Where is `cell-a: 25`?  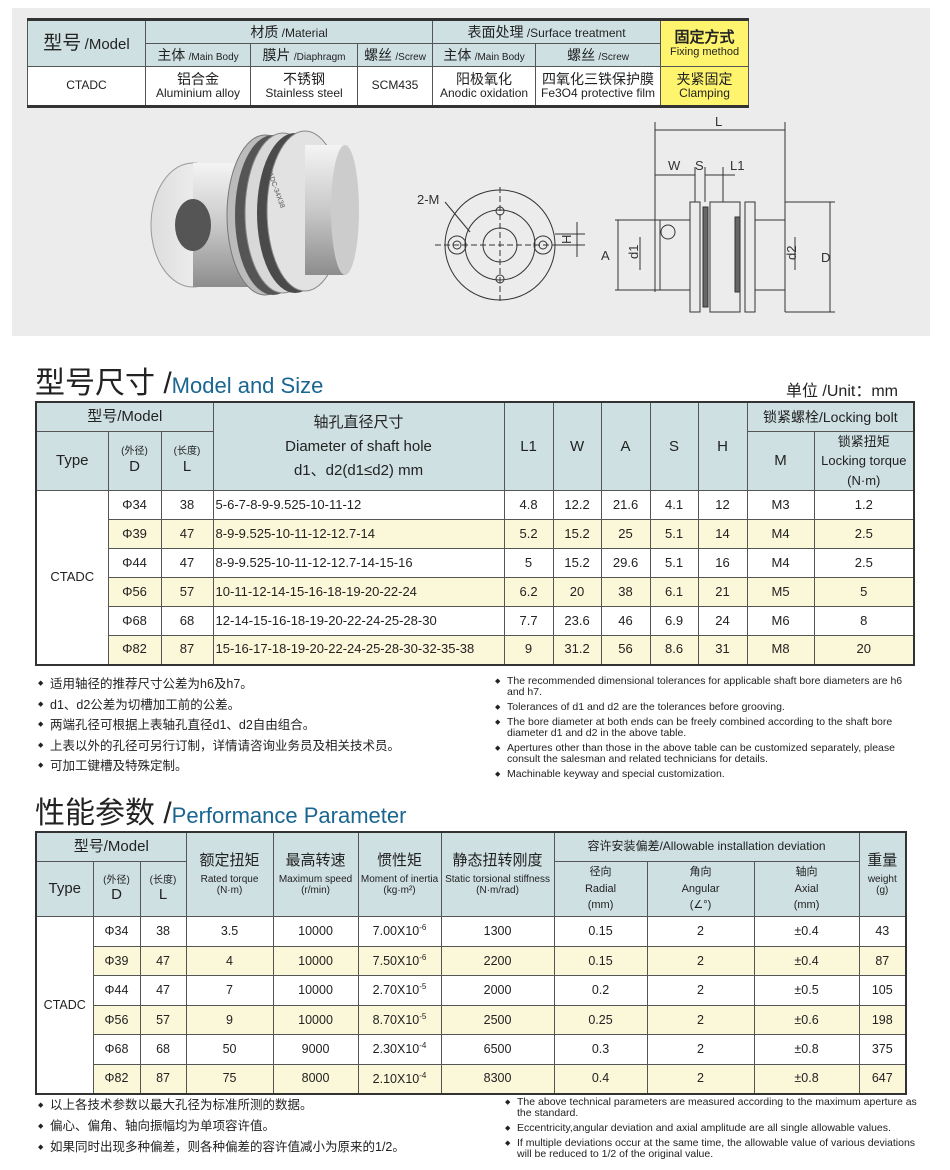
cell-a: 25 is located at coordinates (625, 534).